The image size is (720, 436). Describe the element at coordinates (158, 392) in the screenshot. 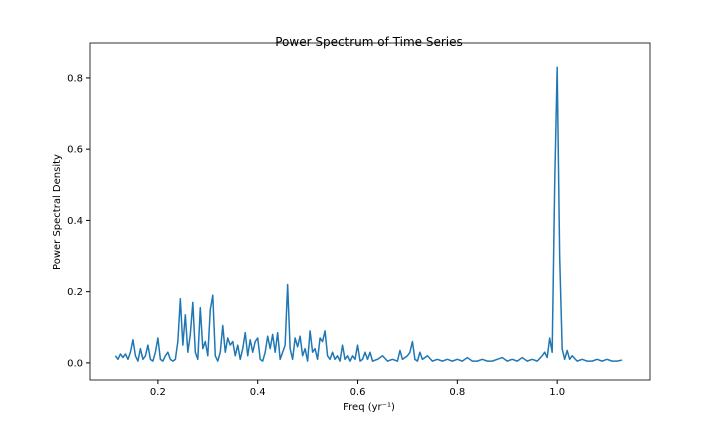

I see `x-tick-label: 0.2` at that location.